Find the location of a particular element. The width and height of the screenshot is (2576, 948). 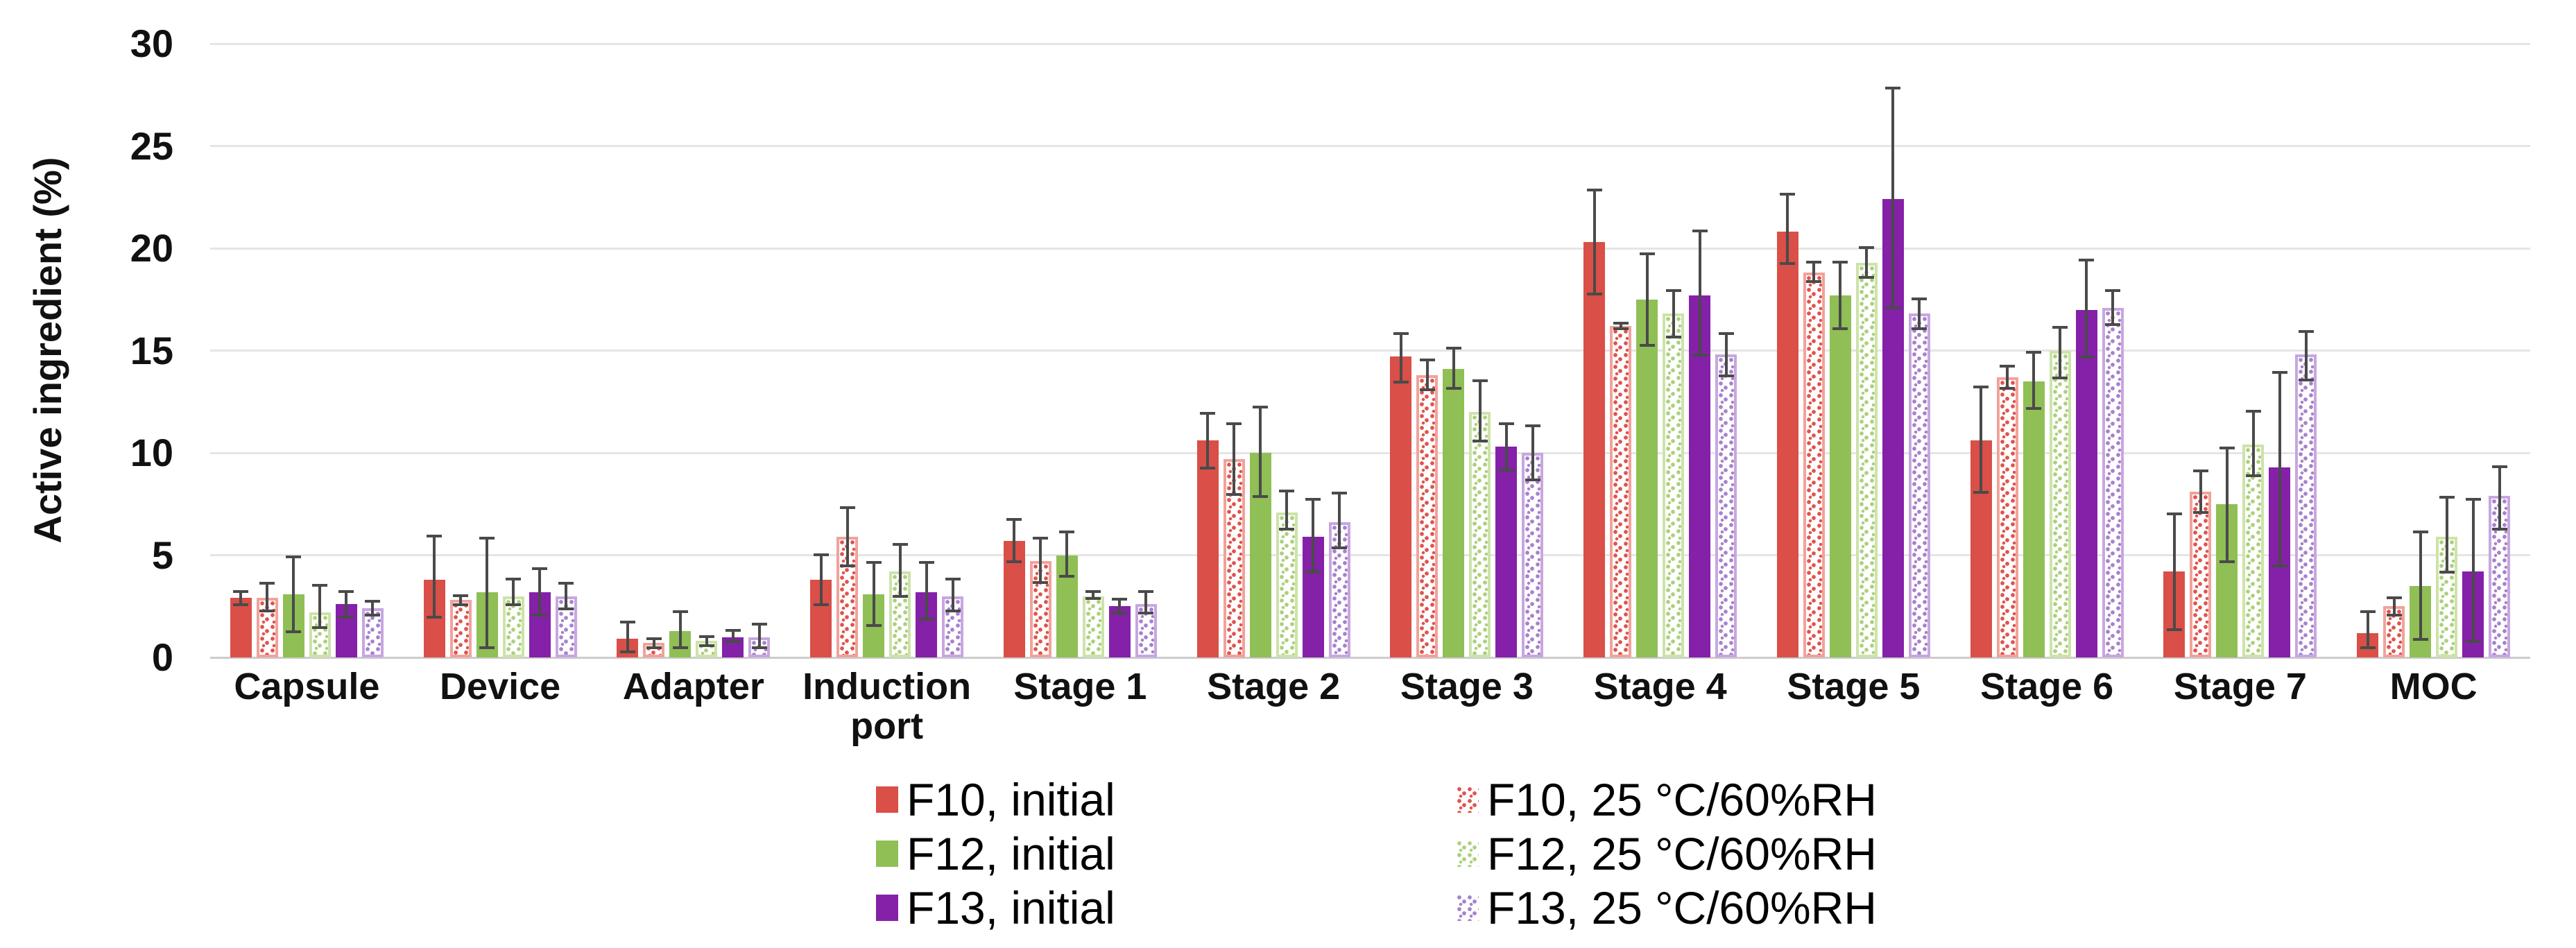

legend-swatch is located at coordinates (887, 799).